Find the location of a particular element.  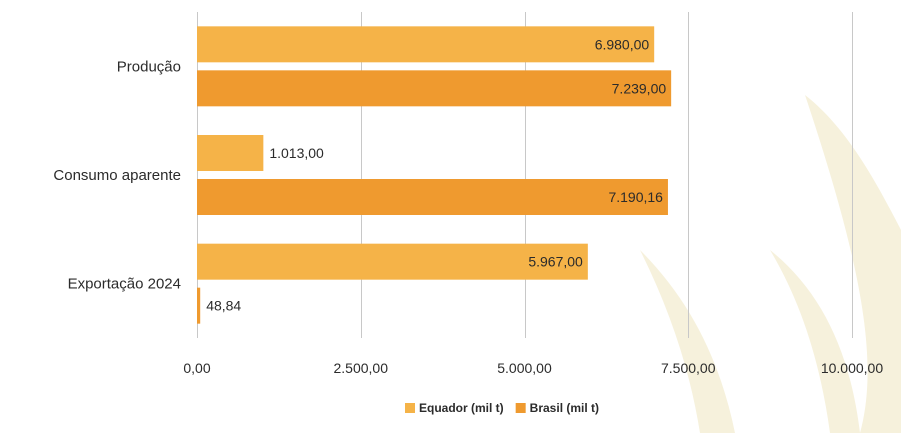

value-label-brasil-0: 7.239,00 is located at coordinates (639, 88).